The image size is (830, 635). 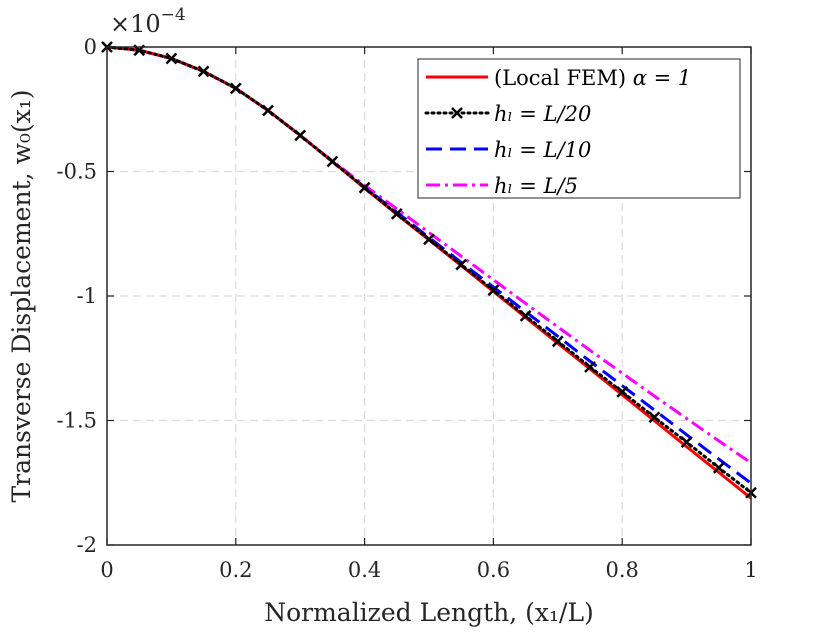 I want to click on y-tick-label: 0, so click(x=90, y=47).